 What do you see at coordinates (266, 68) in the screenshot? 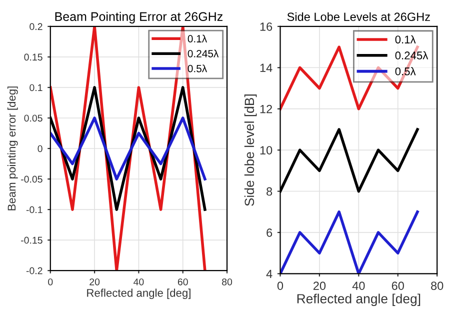
I see `y-tick-label: 14` at bounding box center [266, 68].